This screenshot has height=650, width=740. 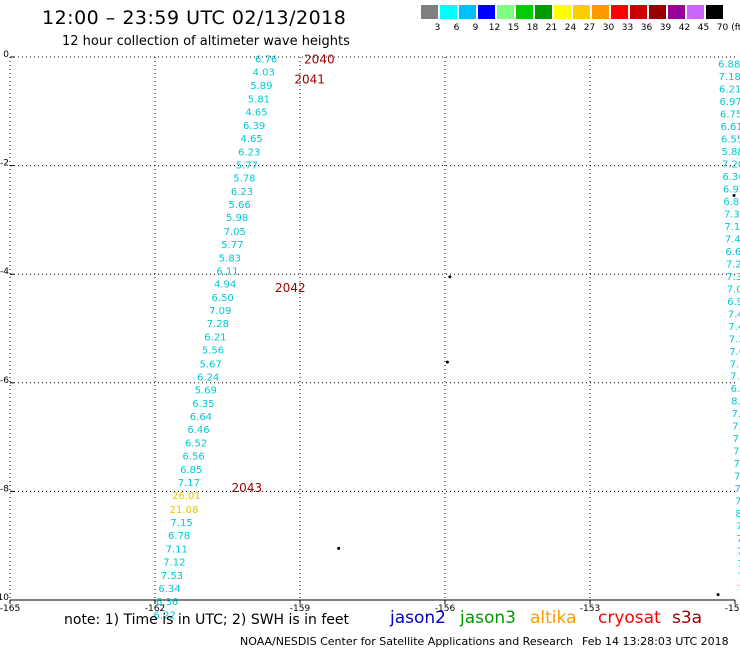 What do you see at coordinates (210, 364) in the screenshot?
I see `wave-height-label: 5.67` at bounding box center [210, 364].